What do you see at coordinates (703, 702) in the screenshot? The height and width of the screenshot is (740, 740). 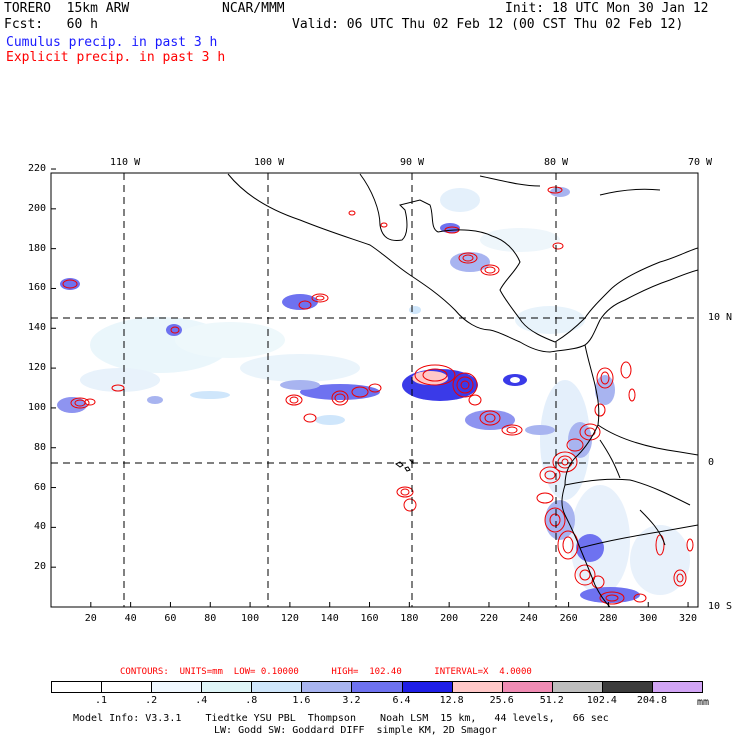 I see `colorbar-units: mm` at bounding box center [703, 702].